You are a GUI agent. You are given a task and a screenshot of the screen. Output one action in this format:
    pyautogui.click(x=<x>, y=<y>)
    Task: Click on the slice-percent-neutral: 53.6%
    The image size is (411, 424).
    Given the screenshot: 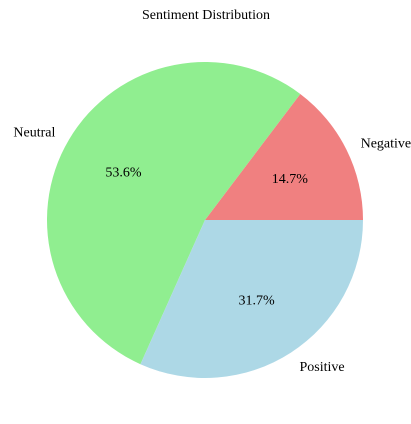 What is the action you would take?
    pyautogui.click(x=123, y=173)
    